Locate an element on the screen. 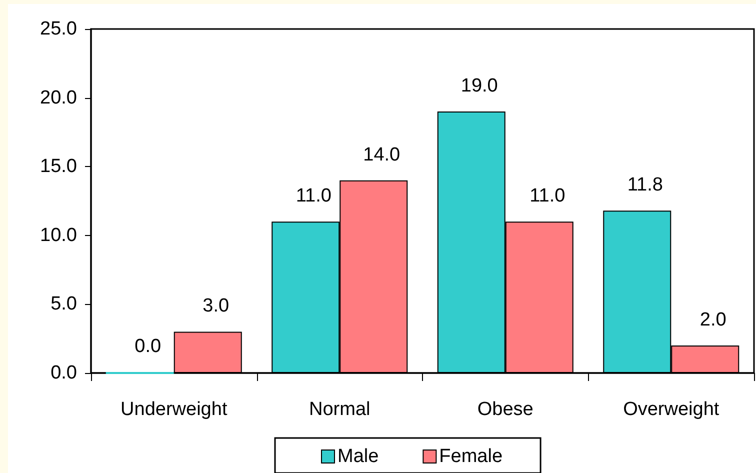  y-tick-label: 10.0 is located at coordinates (58, 235).